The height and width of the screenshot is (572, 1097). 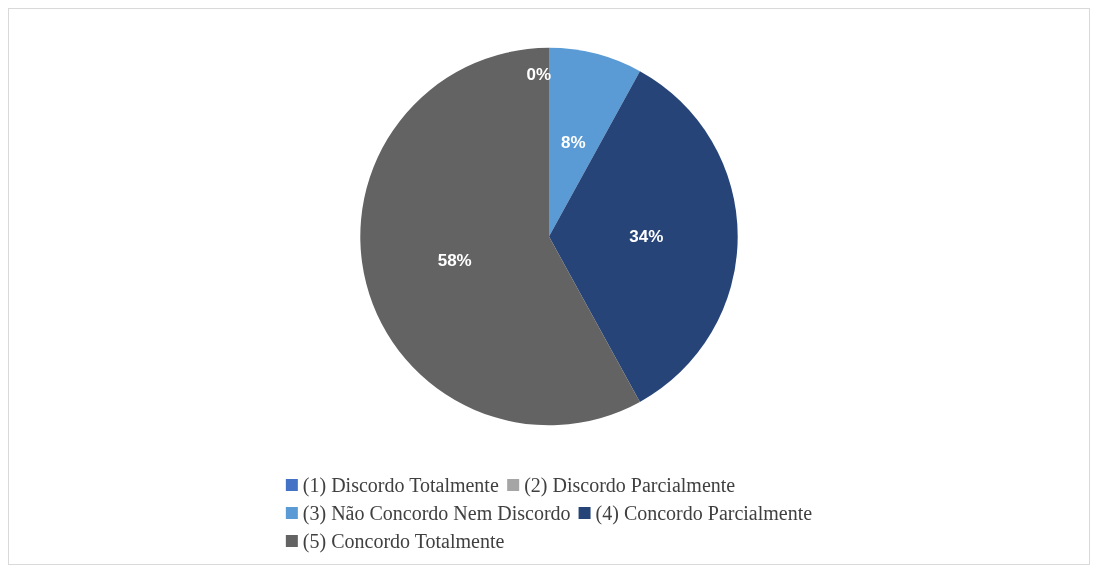 What do you see at coordinates (454, 261) in the screenshot?
I see `data-label: 58%` at bounding box center [454, 261].